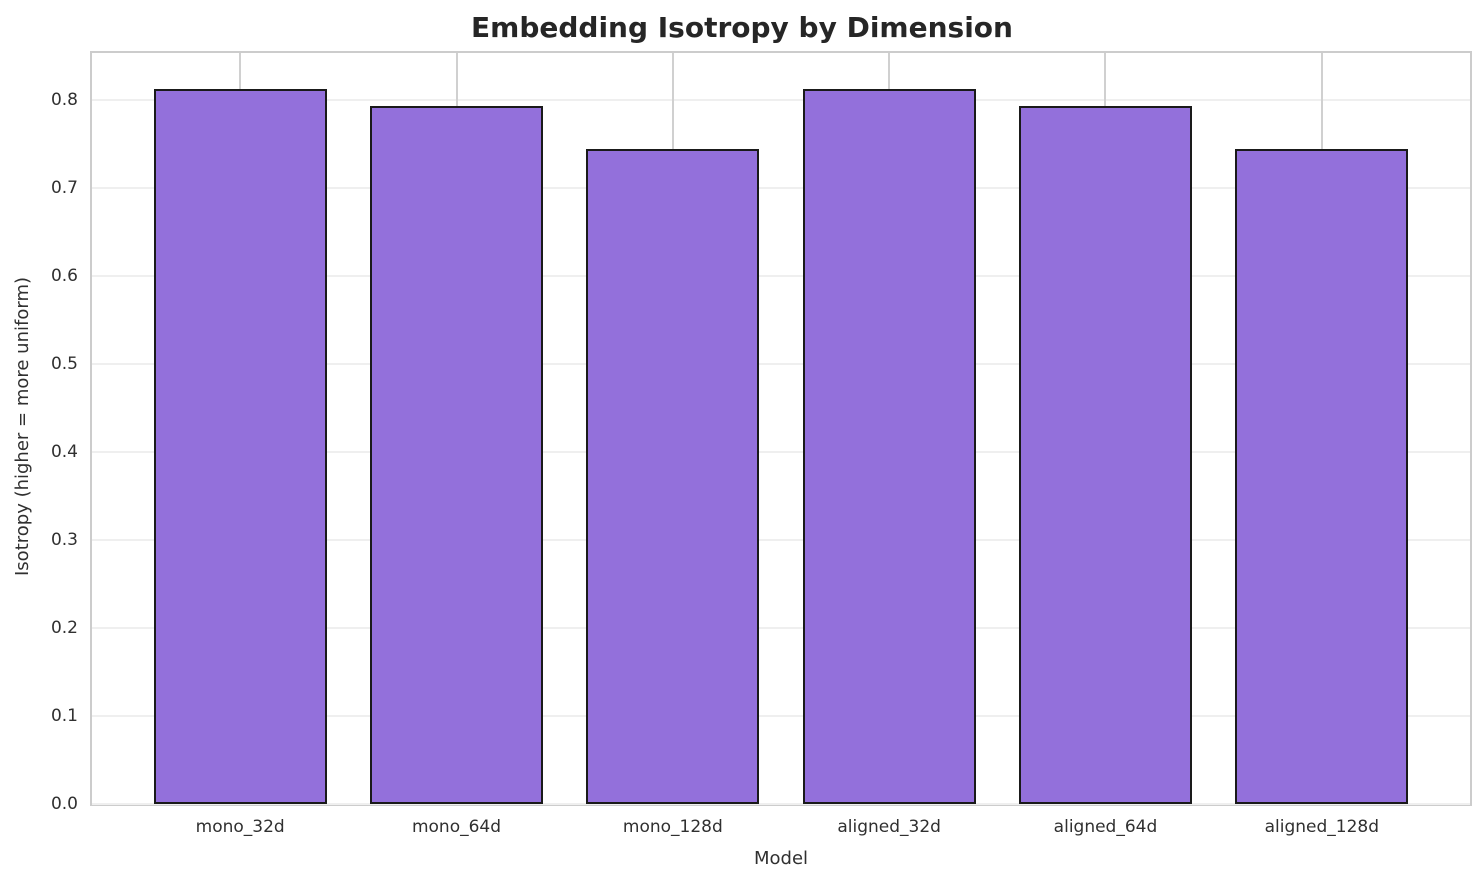  Describe the element at coordinates (64, 804) in the screenshot. I see `y-tick-label: 0.0` at that location.